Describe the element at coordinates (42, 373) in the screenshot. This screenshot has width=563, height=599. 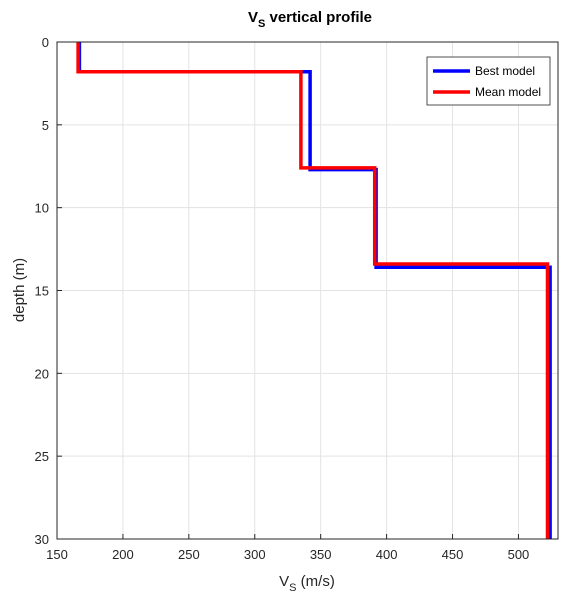
I see `y-tick-label: 20` at that location.